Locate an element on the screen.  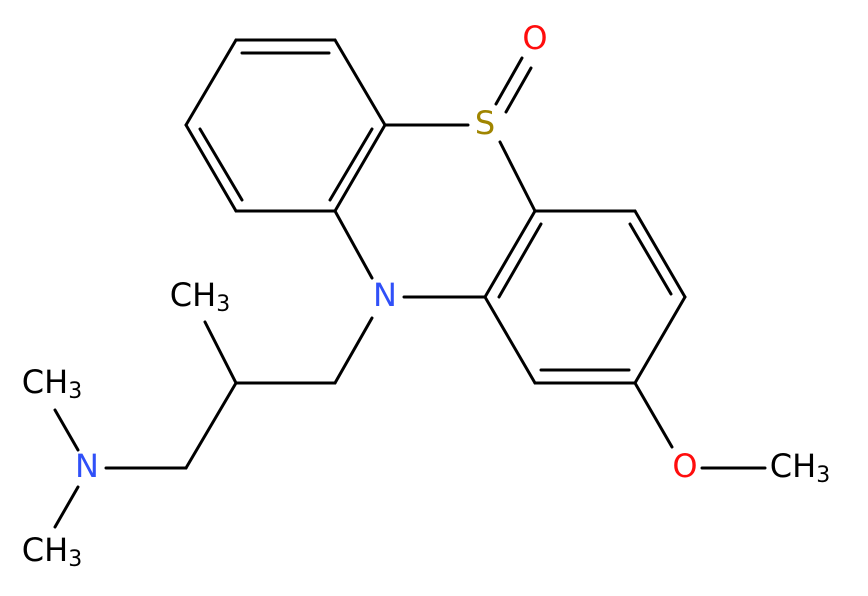
atom-label: S is located at coordinates (485, 123).